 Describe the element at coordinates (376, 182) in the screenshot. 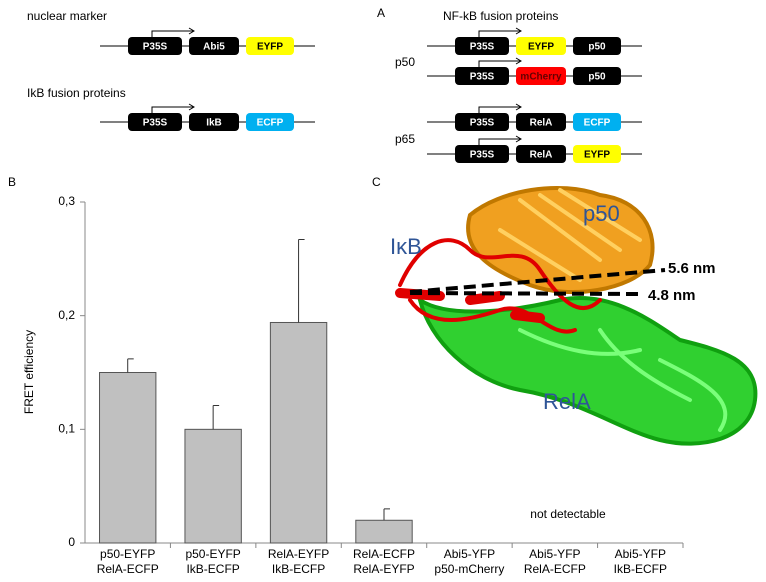

I see `panel-label: C` at that location.